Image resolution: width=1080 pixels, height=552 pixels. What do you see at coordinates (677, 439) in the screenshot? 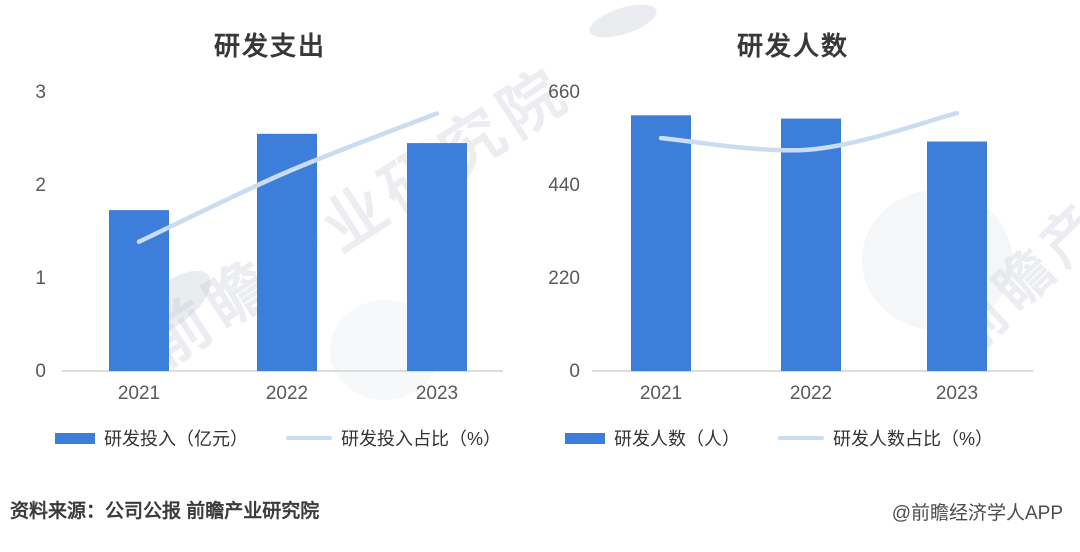
I see `bar-series-label: 研发人数（人）` at bounding box center [677, 439].